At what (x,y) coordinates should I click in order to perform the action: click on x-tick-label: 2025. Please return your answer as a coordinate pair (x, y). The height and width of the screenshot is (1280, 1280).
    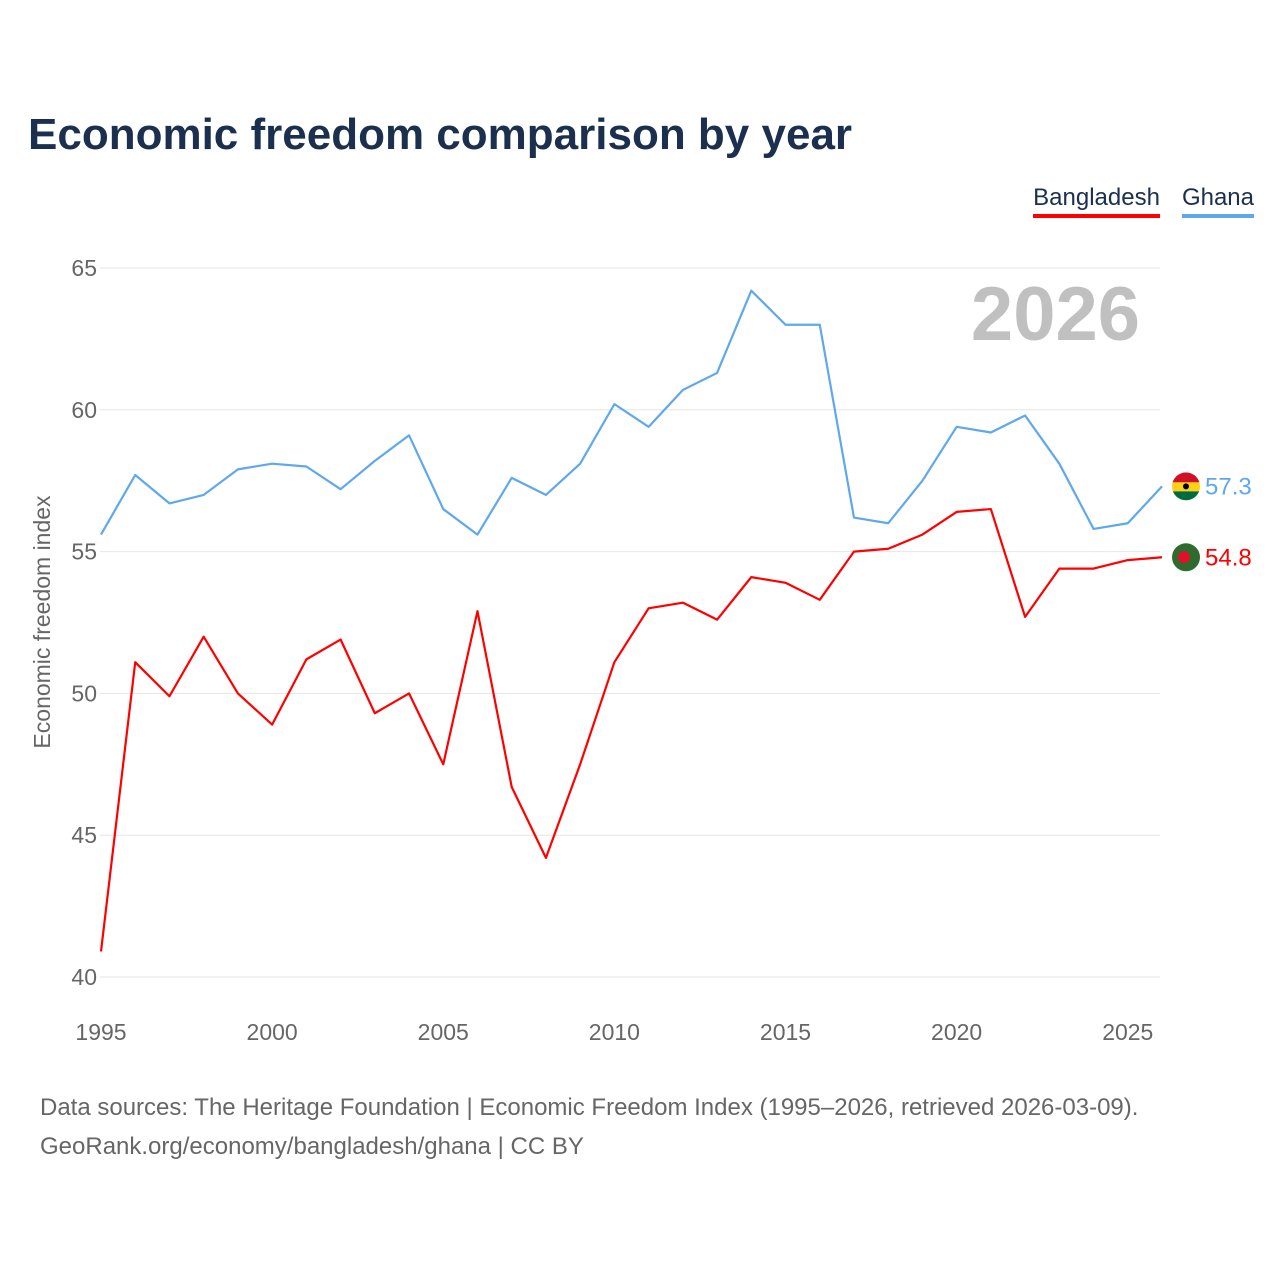
    Looking at the image, I should click on (1127, 1032).